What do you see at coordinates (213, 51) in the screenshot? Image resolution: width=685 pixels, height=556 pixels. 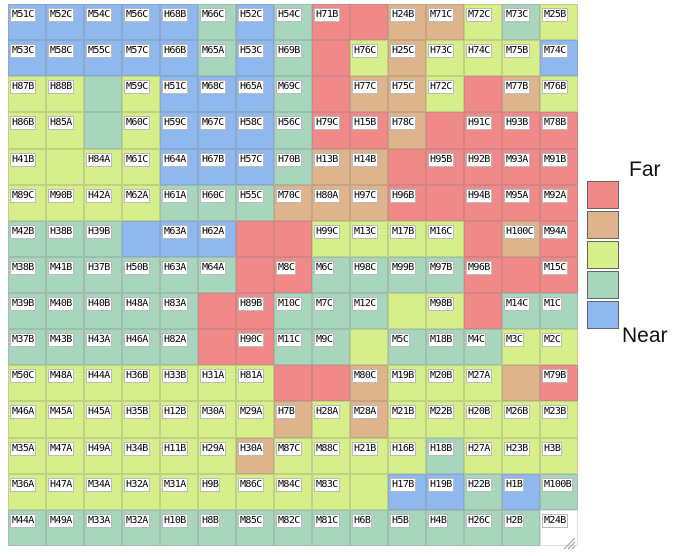 I see `cell-label: M65A` at bounding box center [213, 51].